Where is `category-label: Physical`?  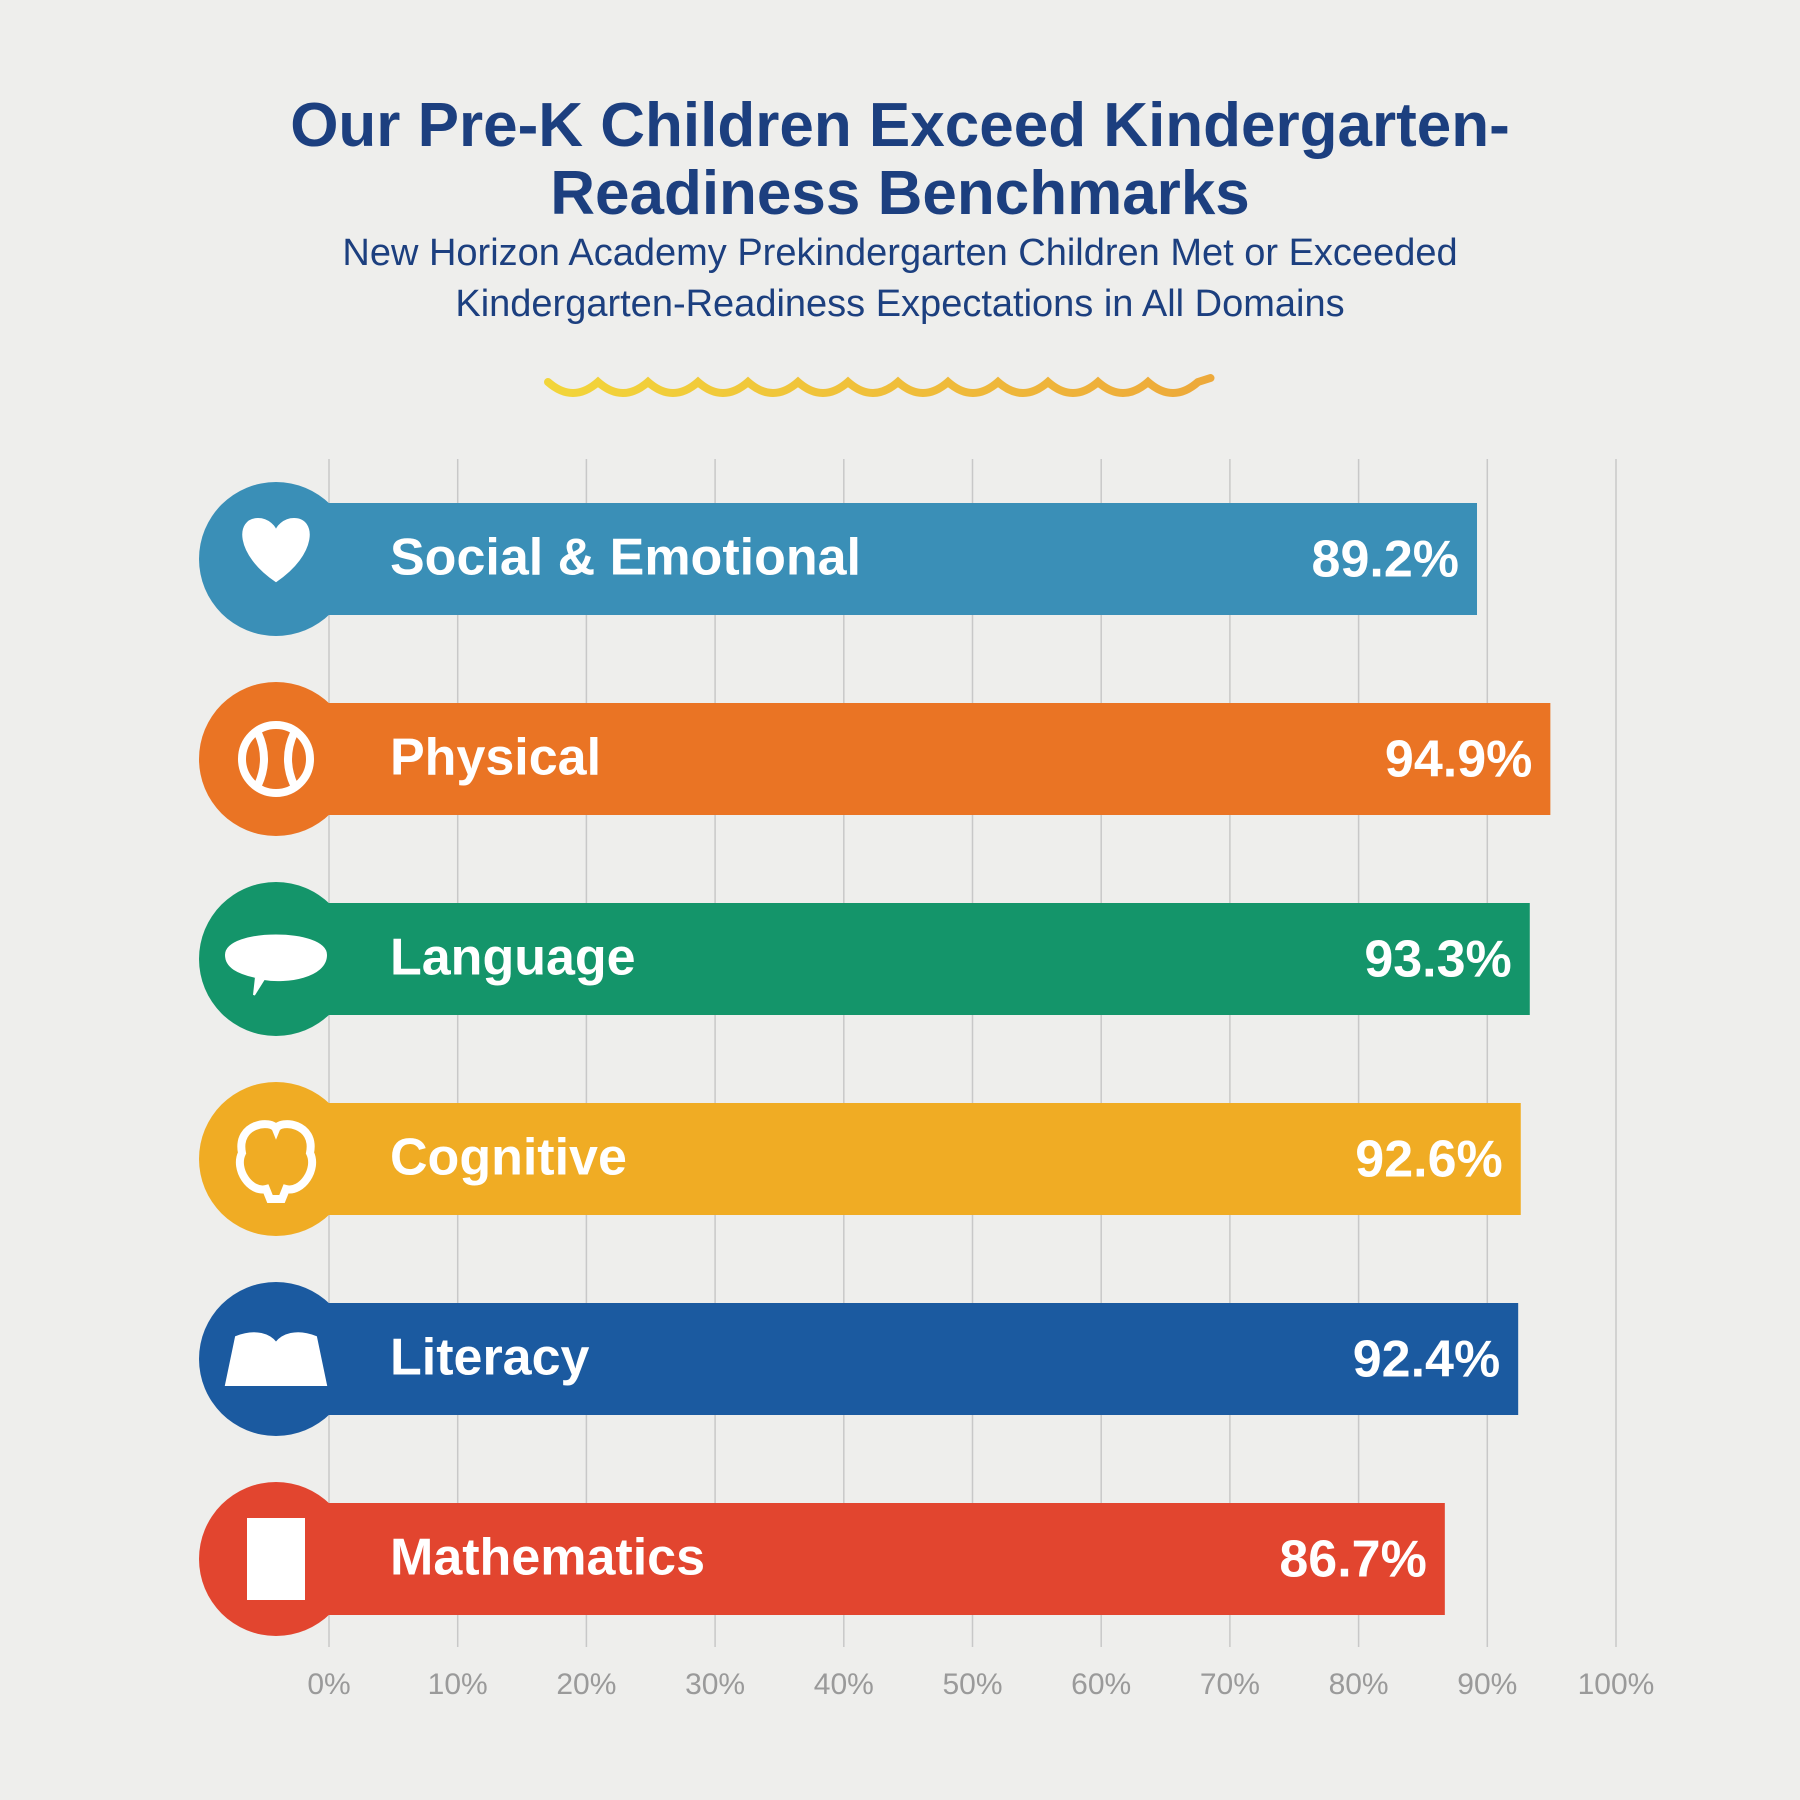
category-label: Physical is located at coordinates (495, 758).